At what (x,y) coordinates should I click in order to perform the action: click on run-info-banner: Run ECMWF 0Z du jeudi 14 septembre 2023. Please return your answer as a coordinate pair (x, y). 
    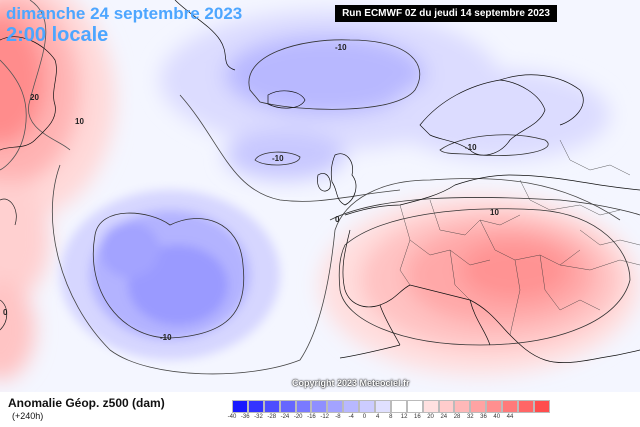
    Looking at the image, I should click on (446, 13).